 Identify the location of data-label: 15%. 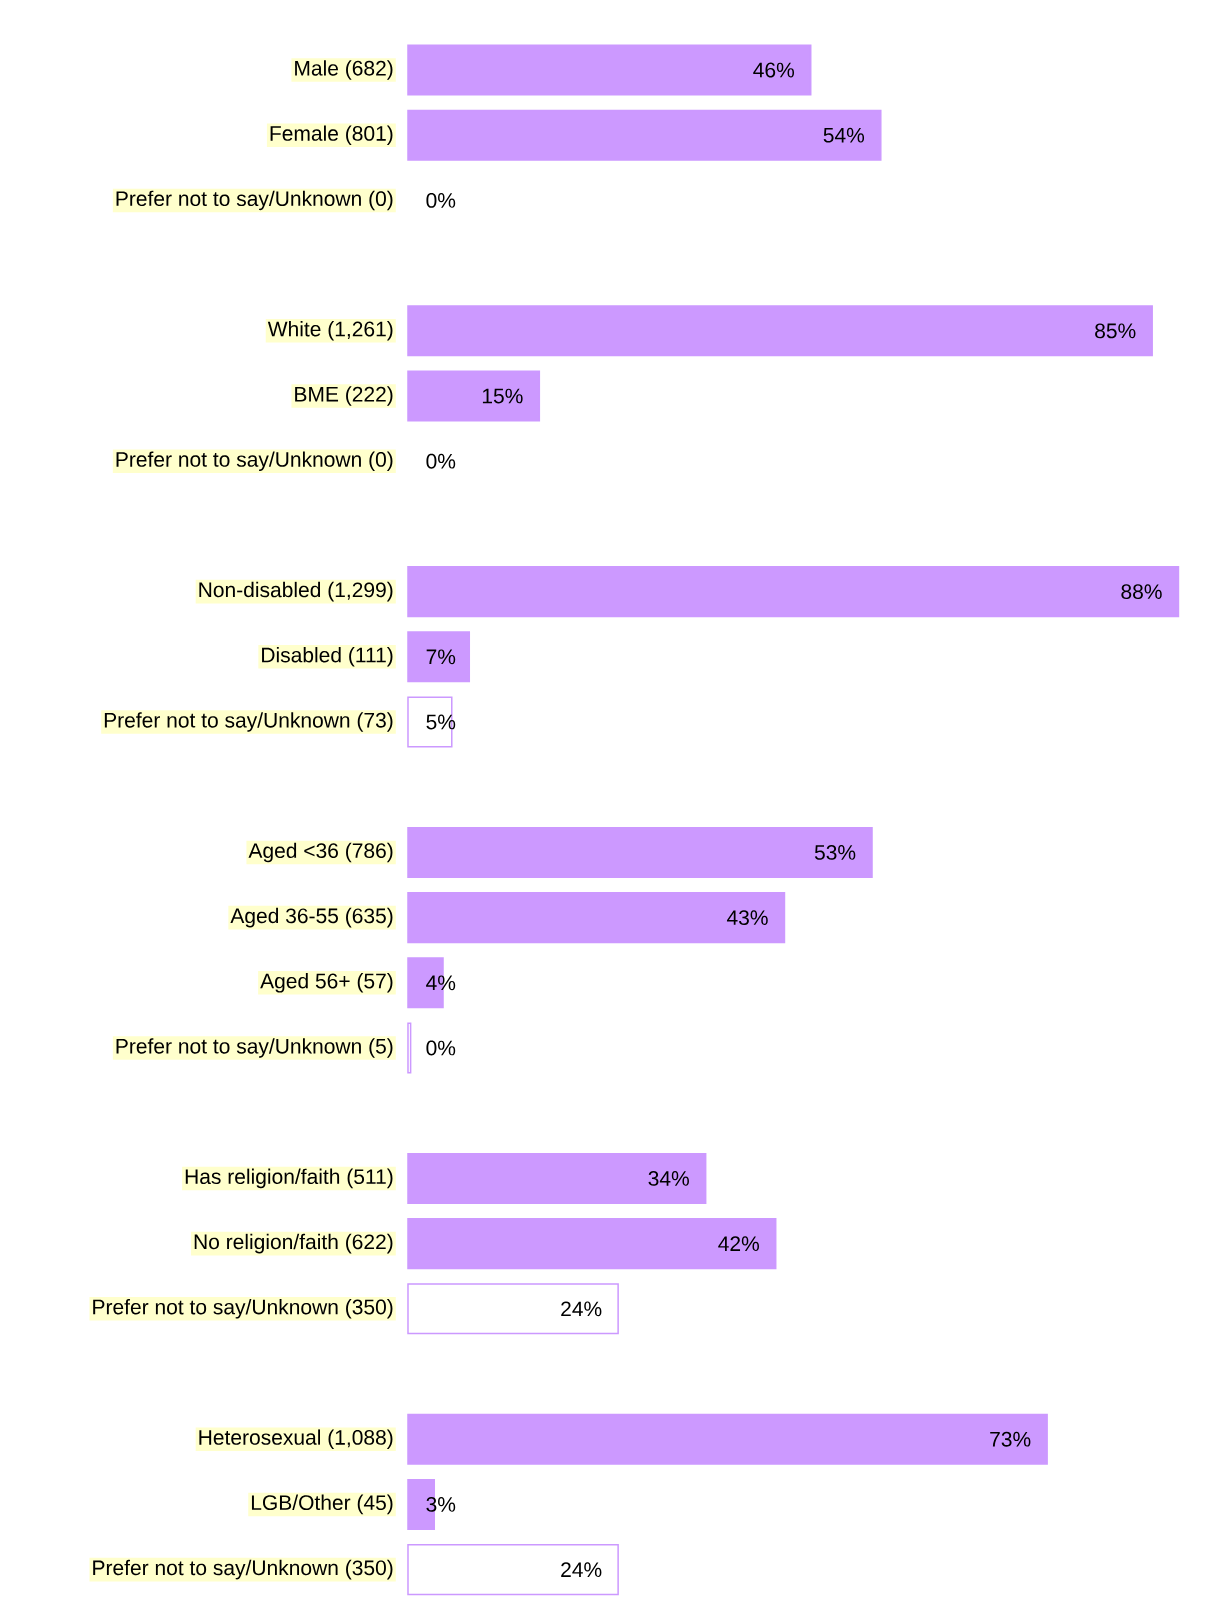
(502, 396).